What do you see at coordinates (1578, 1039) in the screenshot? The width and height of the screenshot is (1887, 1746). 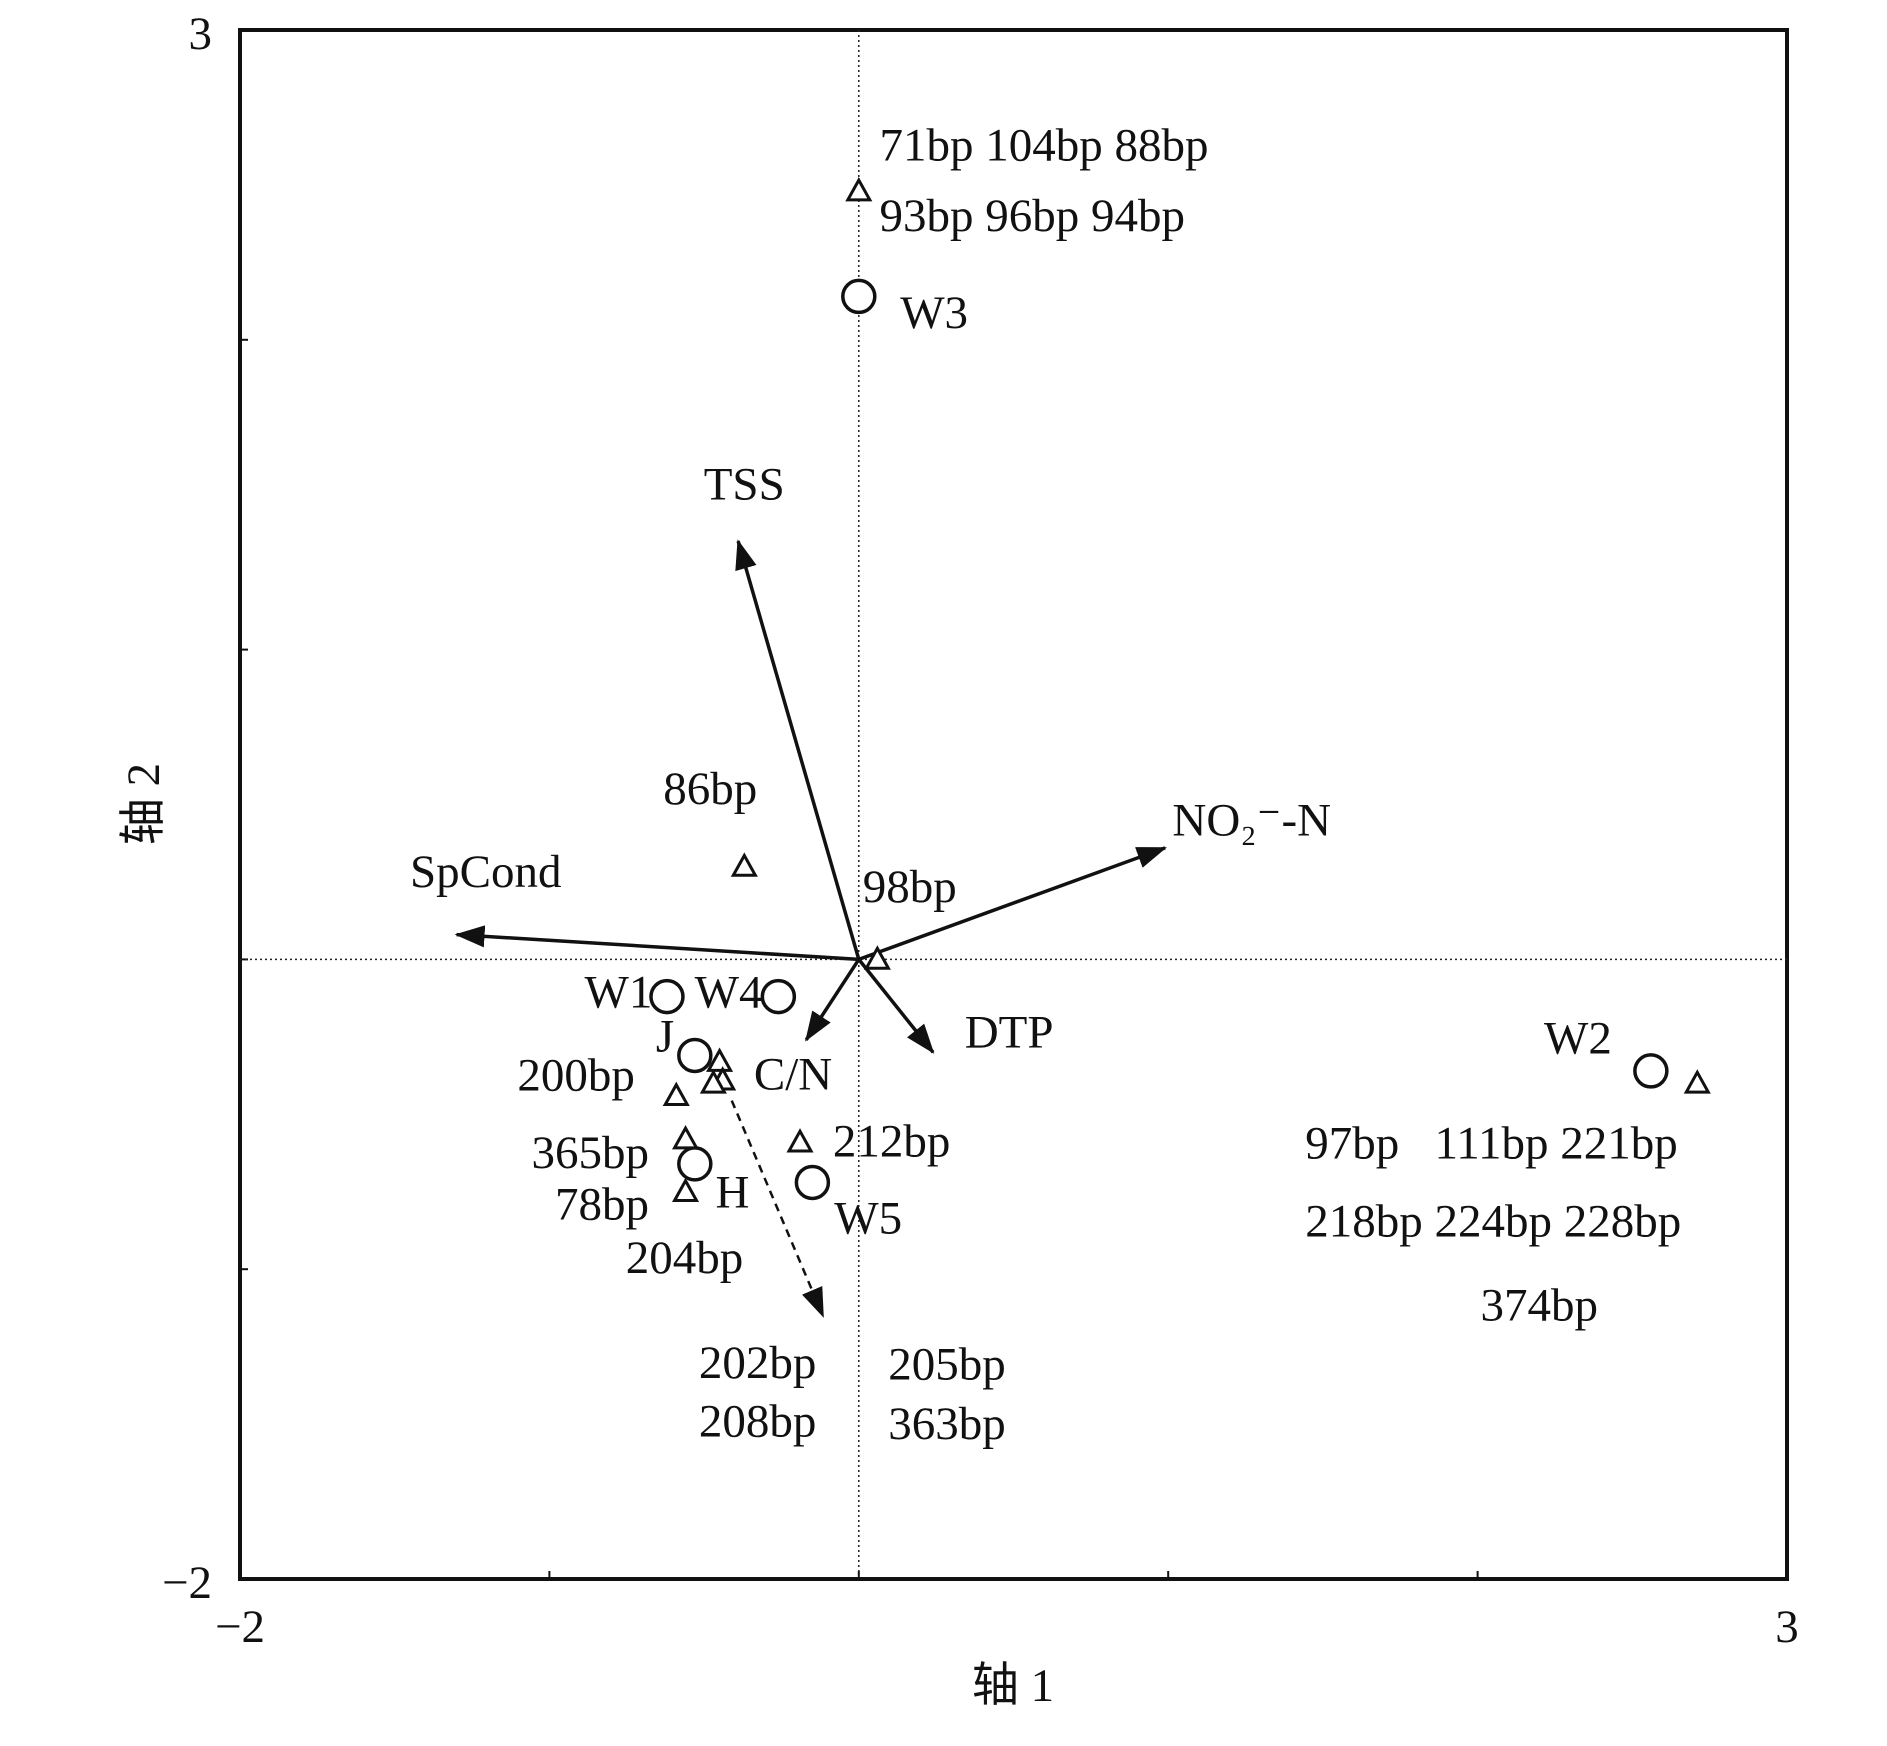 I see `site-label: W2` at bounding box center [1578, 1039].